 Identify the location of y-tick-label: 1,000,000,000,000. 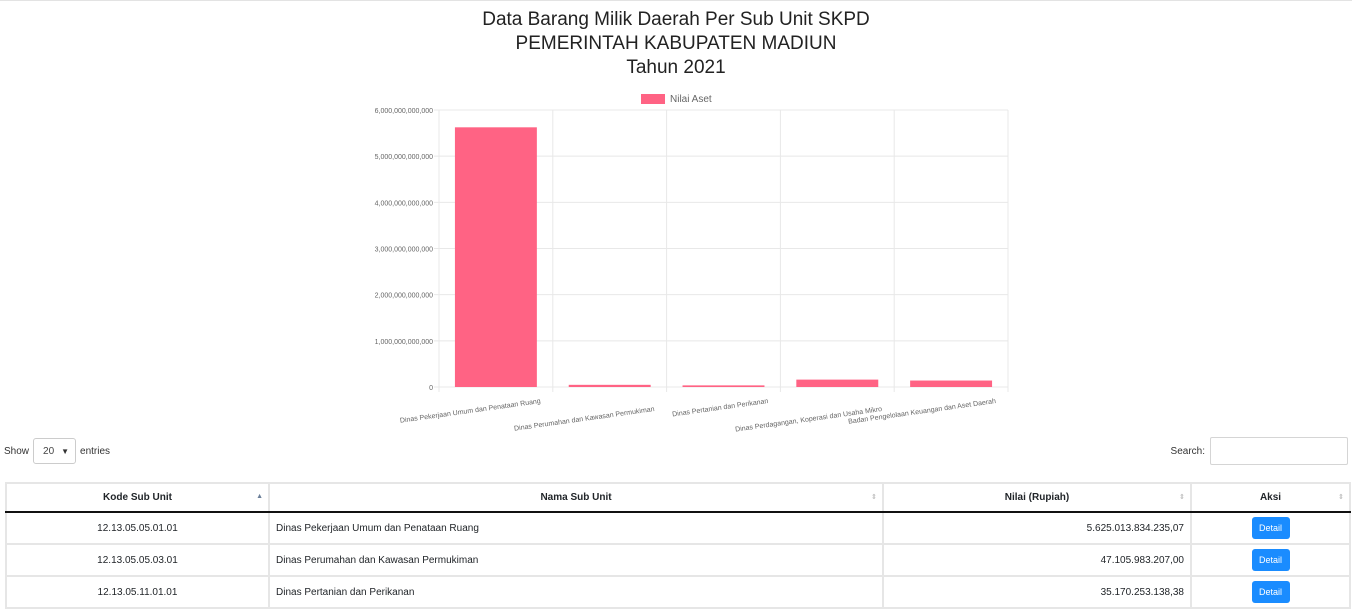
(404, 342).